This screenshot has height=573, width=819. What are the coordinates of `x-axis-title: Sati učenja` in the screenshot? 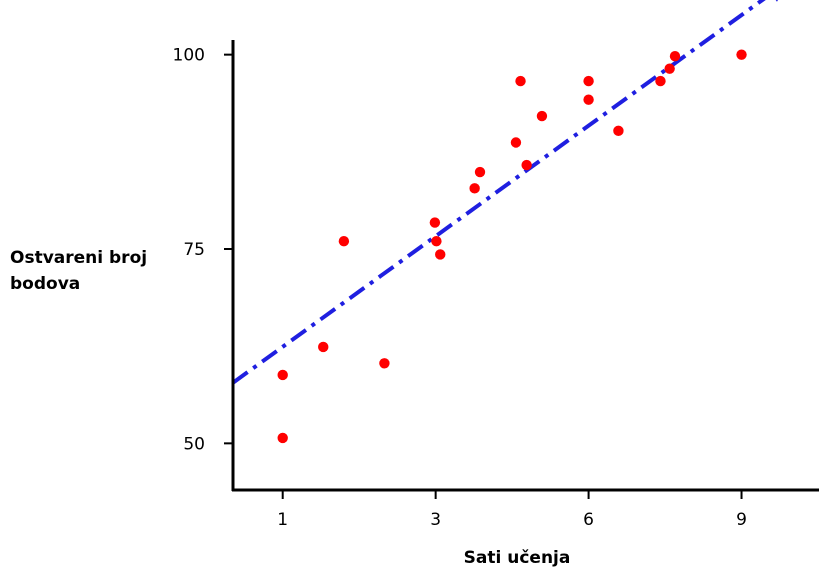 It's located at (517, 558).